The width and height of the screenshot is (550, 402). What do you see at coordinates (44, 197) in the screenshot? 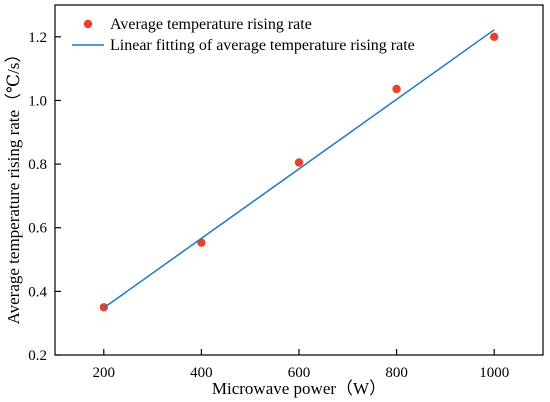
I see `y-axis: 0.2 0.4 0.6 0.8 1.0 1.2` at bounding box center [44, 197].